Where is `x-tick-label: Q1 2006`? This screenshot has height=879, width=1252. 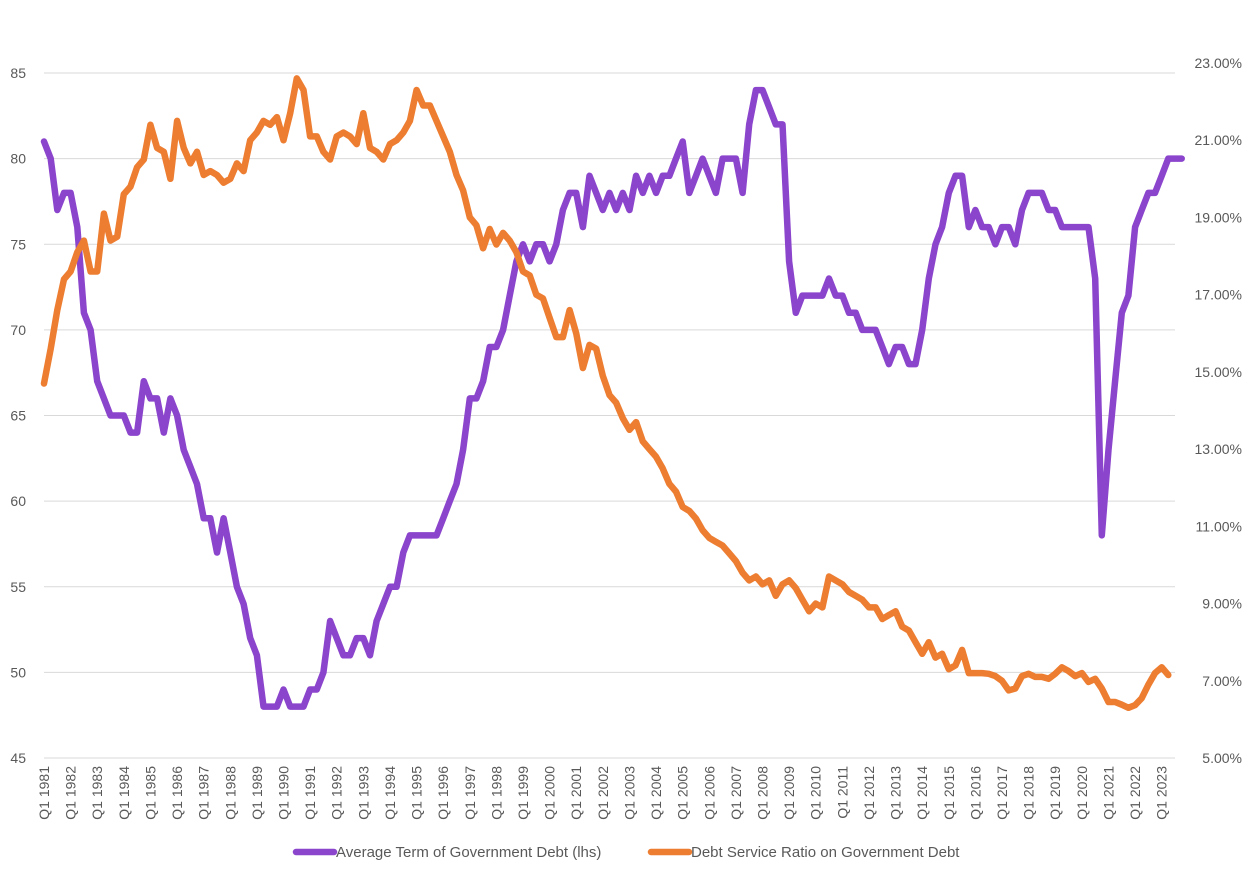
x-tick-label: Q1 2006 is located at coordinates (709, 793).